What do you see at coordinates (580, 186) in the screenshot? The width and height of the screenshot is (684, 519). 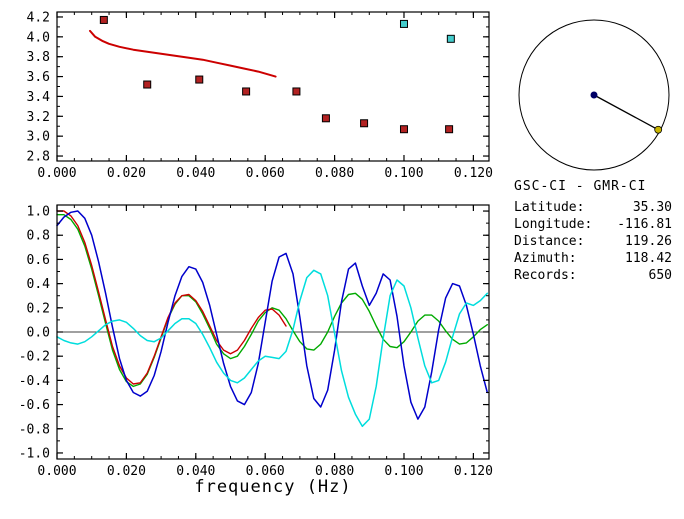 I see `station-pair-title: GSC-CI - GMR-CI` at bounding box center [580, 186].